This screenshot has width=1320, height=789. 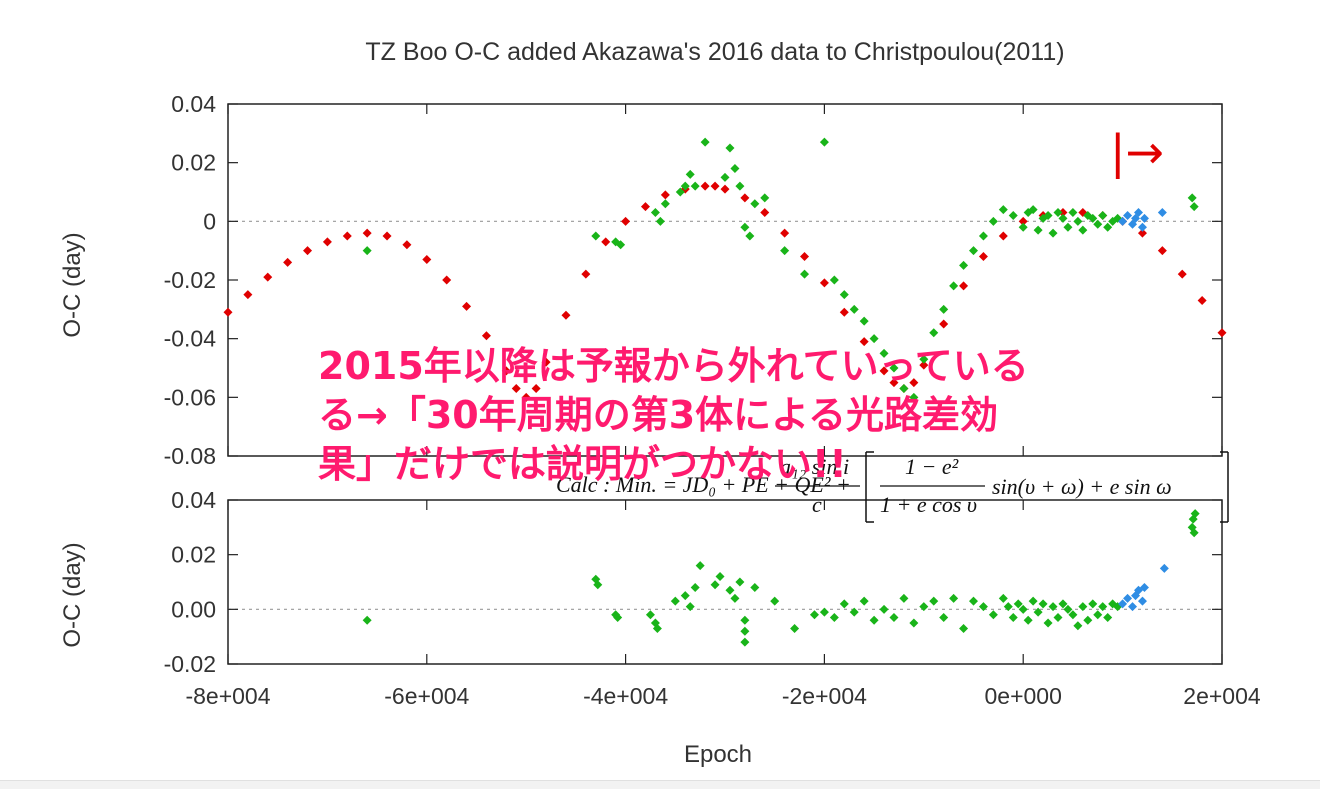 I want to click on bottom-ytick-label: 0.02, so click(x=193, y=555).